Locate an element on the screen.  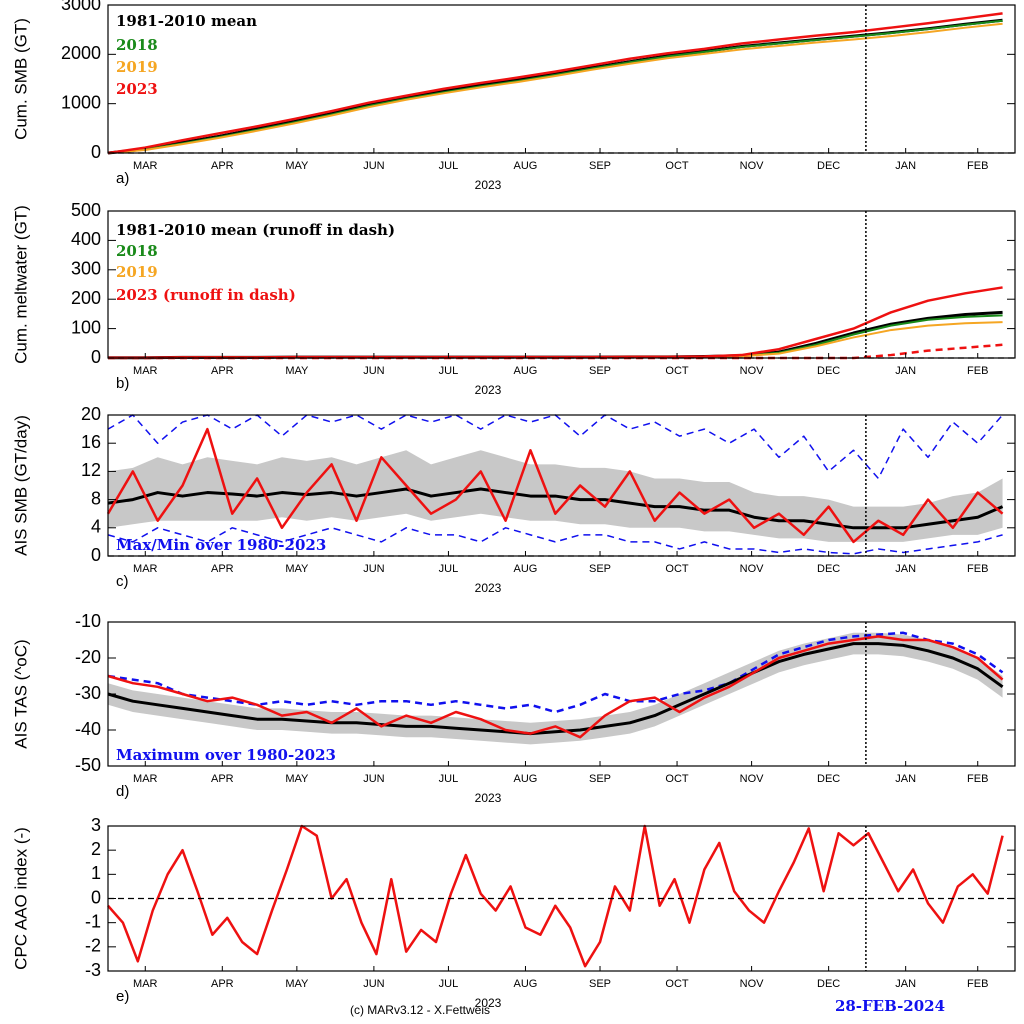
y-tick-label: -3 is located at coordinates (93, 970).